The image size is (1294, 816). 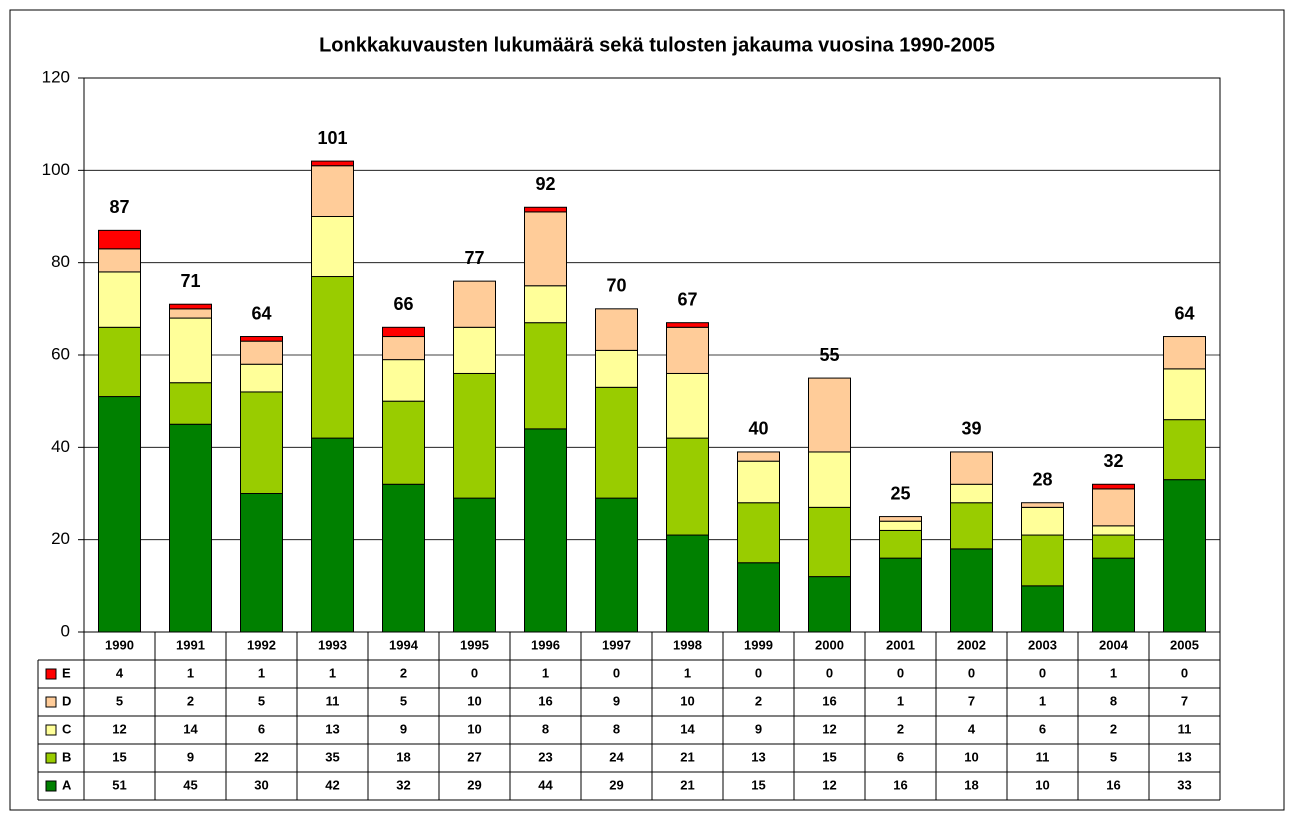 I want to click on table-cell: 30, so click(x=261, y=784).